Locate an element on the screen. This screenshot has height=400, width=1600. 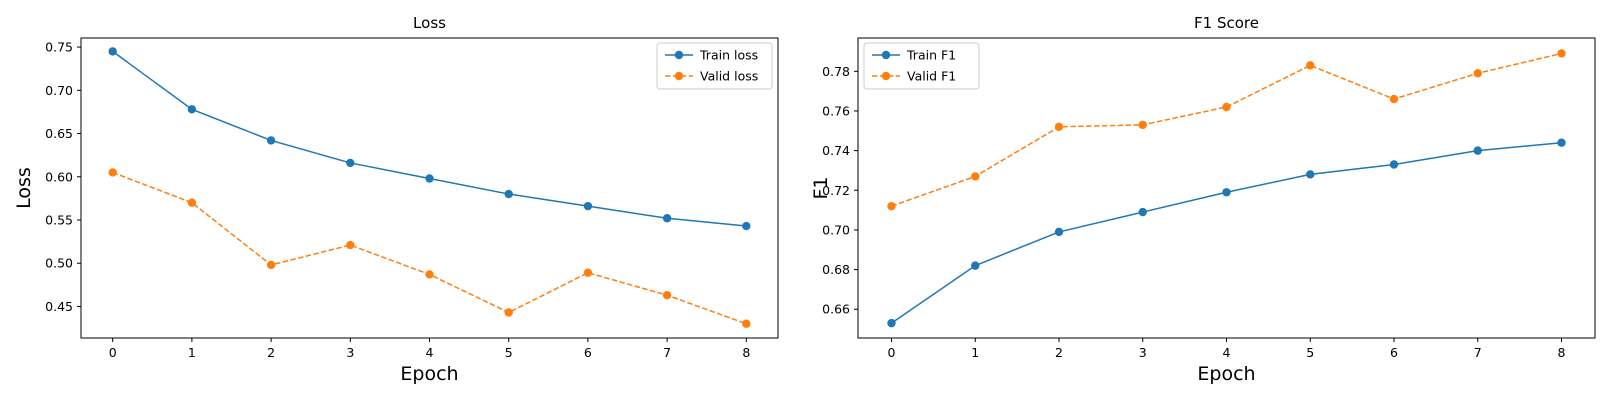
f1-x-tick-label: 0 is located at coordinates (892, 352).